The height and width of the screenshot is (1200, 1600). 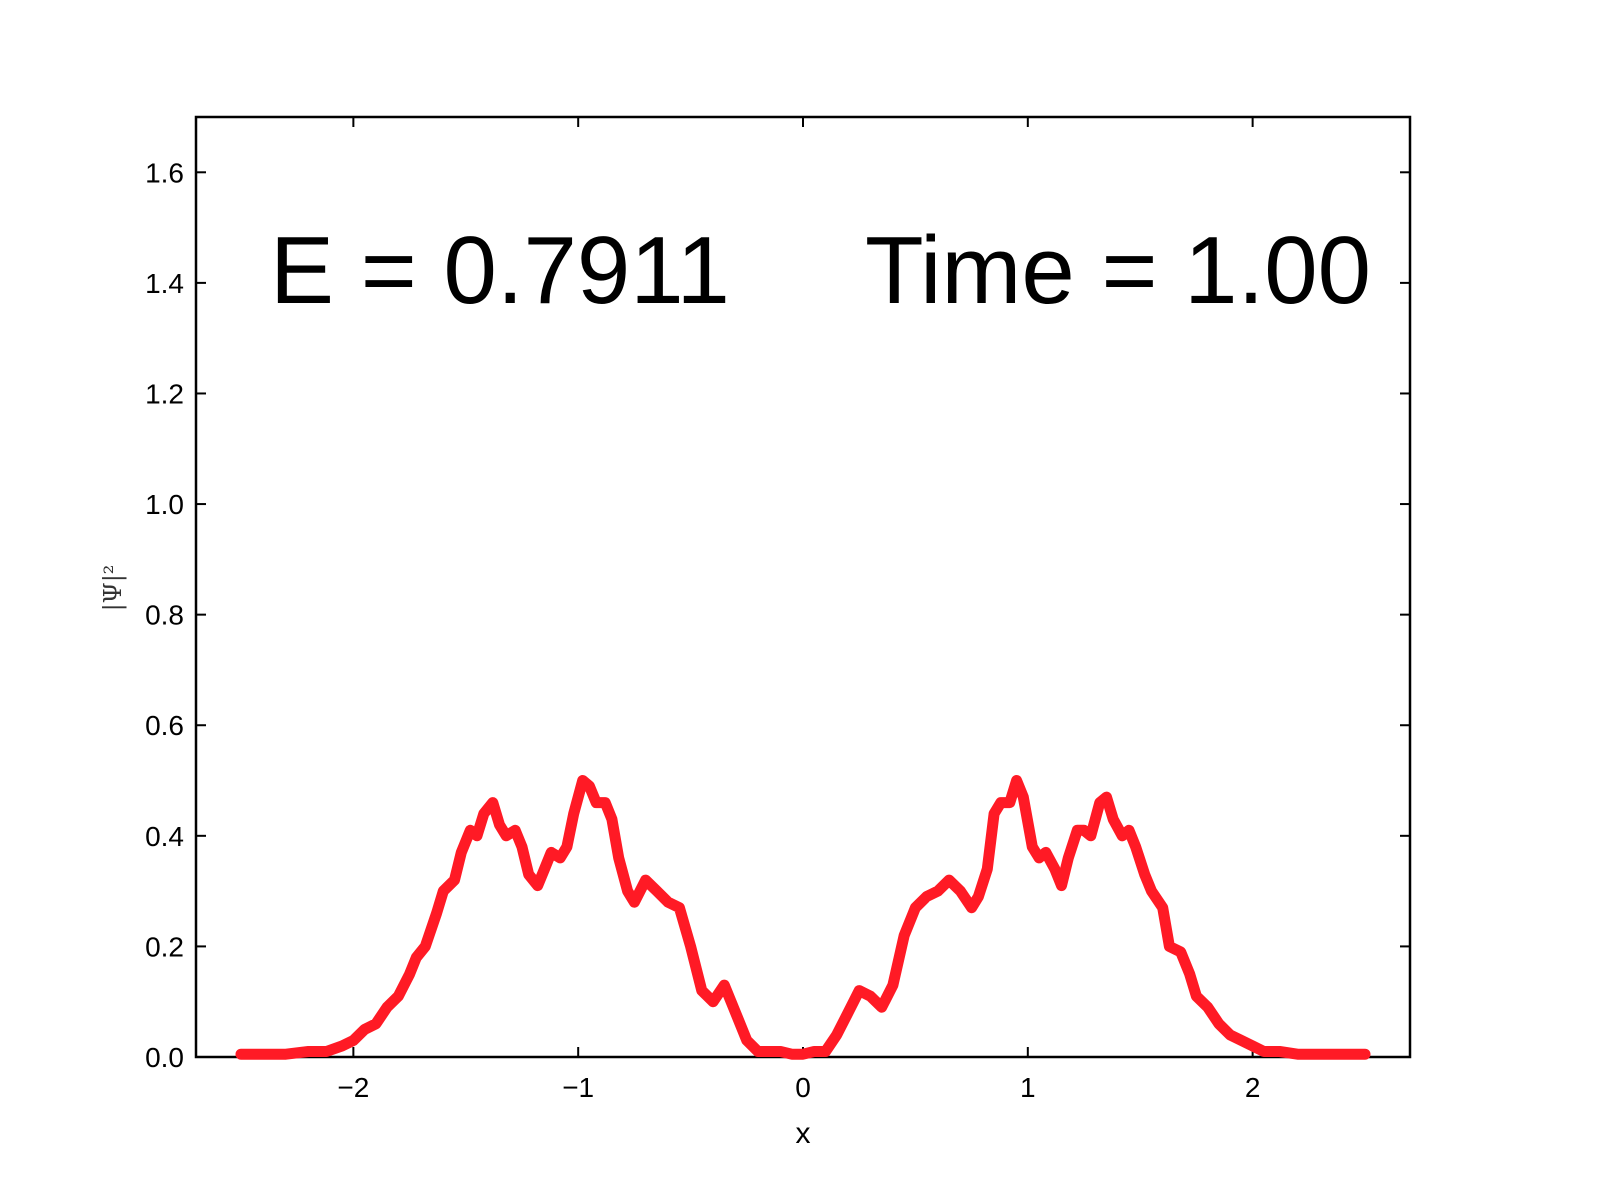 I want to click on y-tick-label: 0.0, so click(x=164, y=1057).